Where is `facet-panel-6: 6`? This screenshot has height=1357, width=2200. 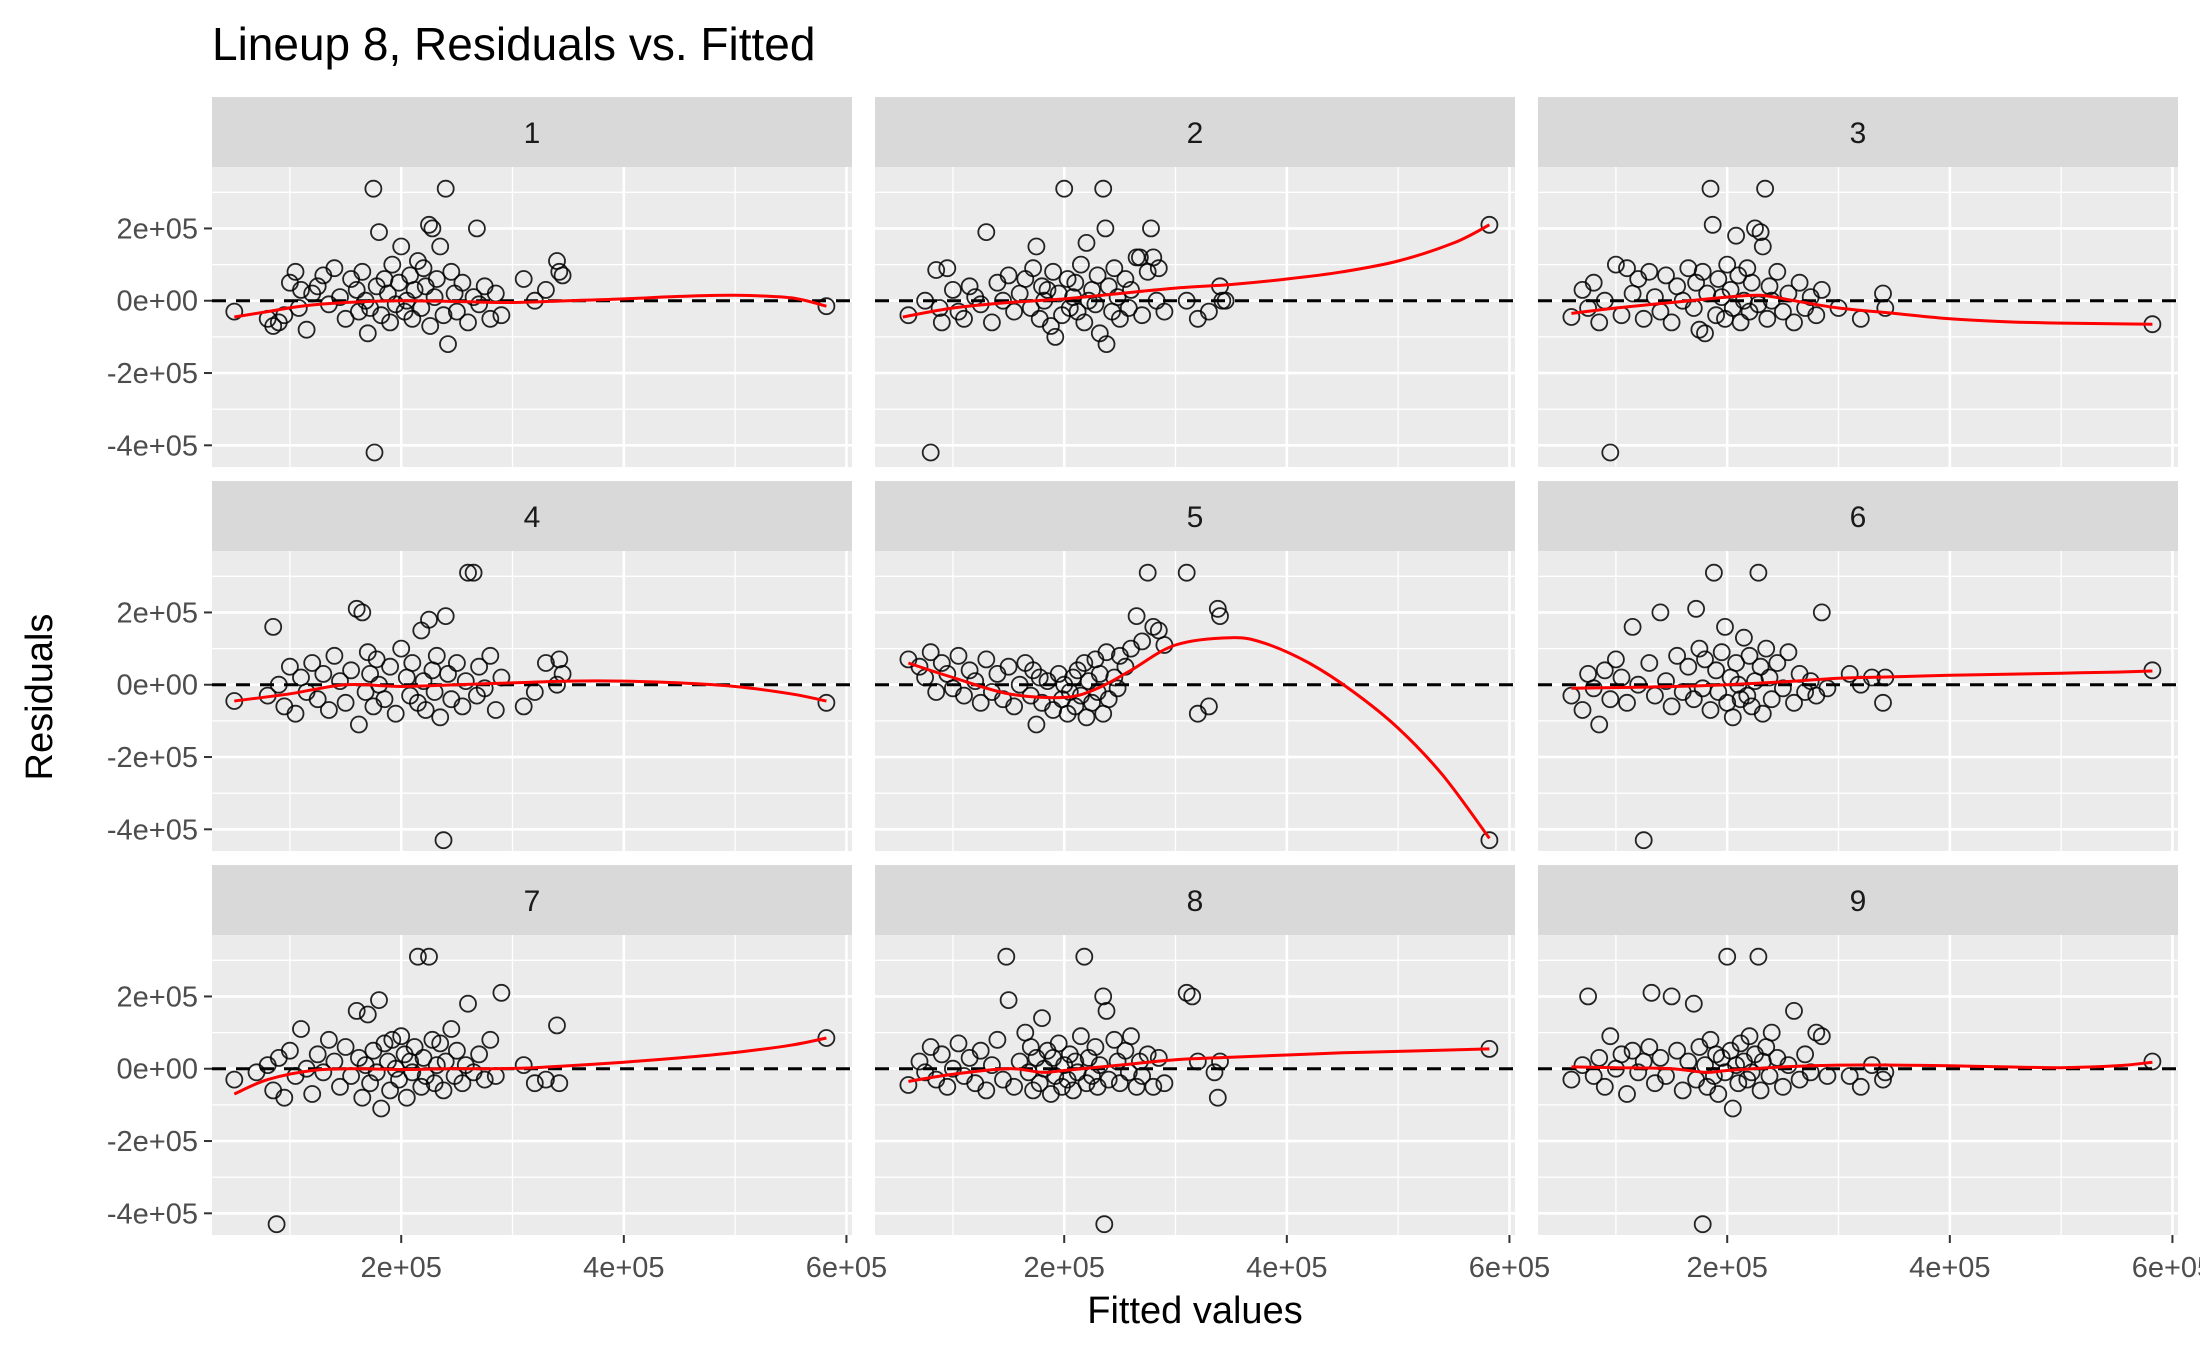
facet-panel-6: 6 is located at coordinates (1858, 666).